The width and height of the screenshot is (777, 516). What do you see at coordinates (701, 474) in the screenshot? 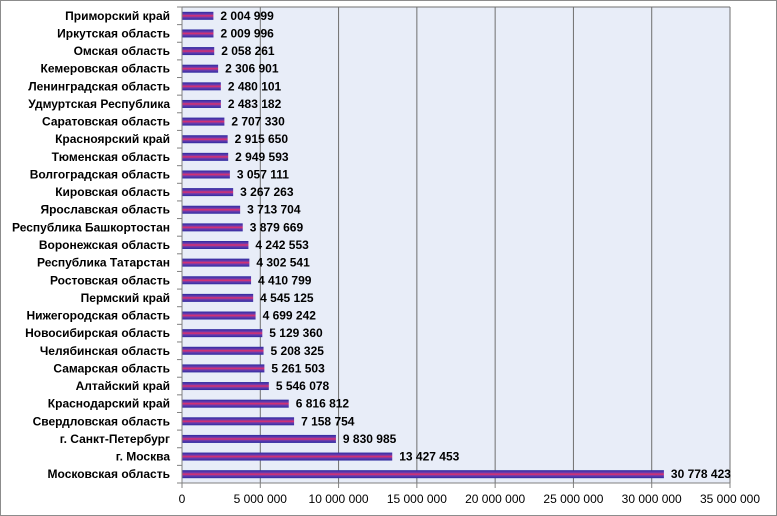
I see `value-label: 30 778 423` at bounding box center [701, 474].